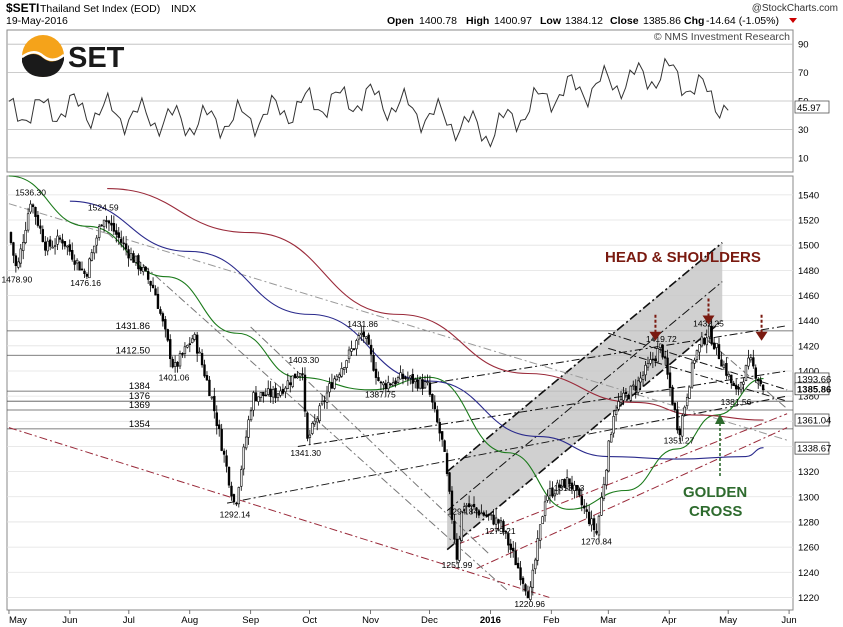  I want to click on x-tick-label: Apr, so click(669, 620).